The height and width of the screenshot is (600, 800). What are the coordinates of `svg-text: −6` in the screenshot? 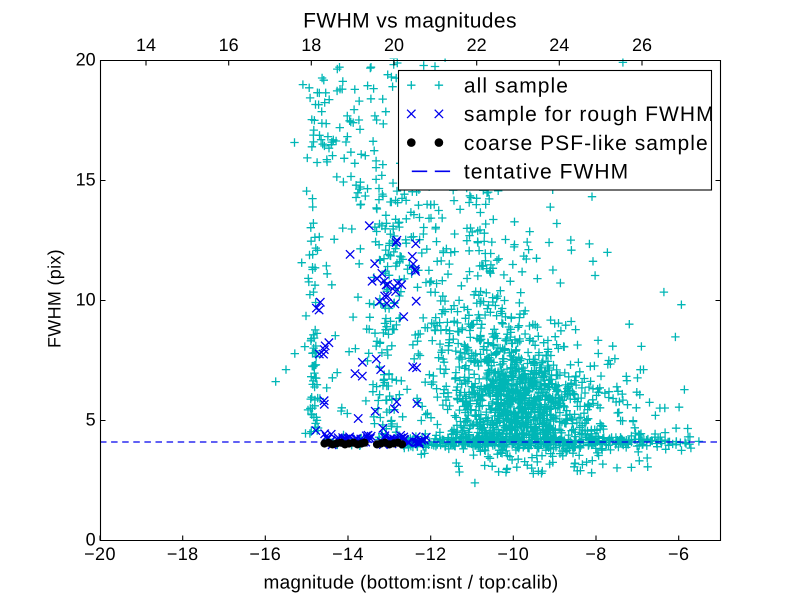 It's located at (678, 554).